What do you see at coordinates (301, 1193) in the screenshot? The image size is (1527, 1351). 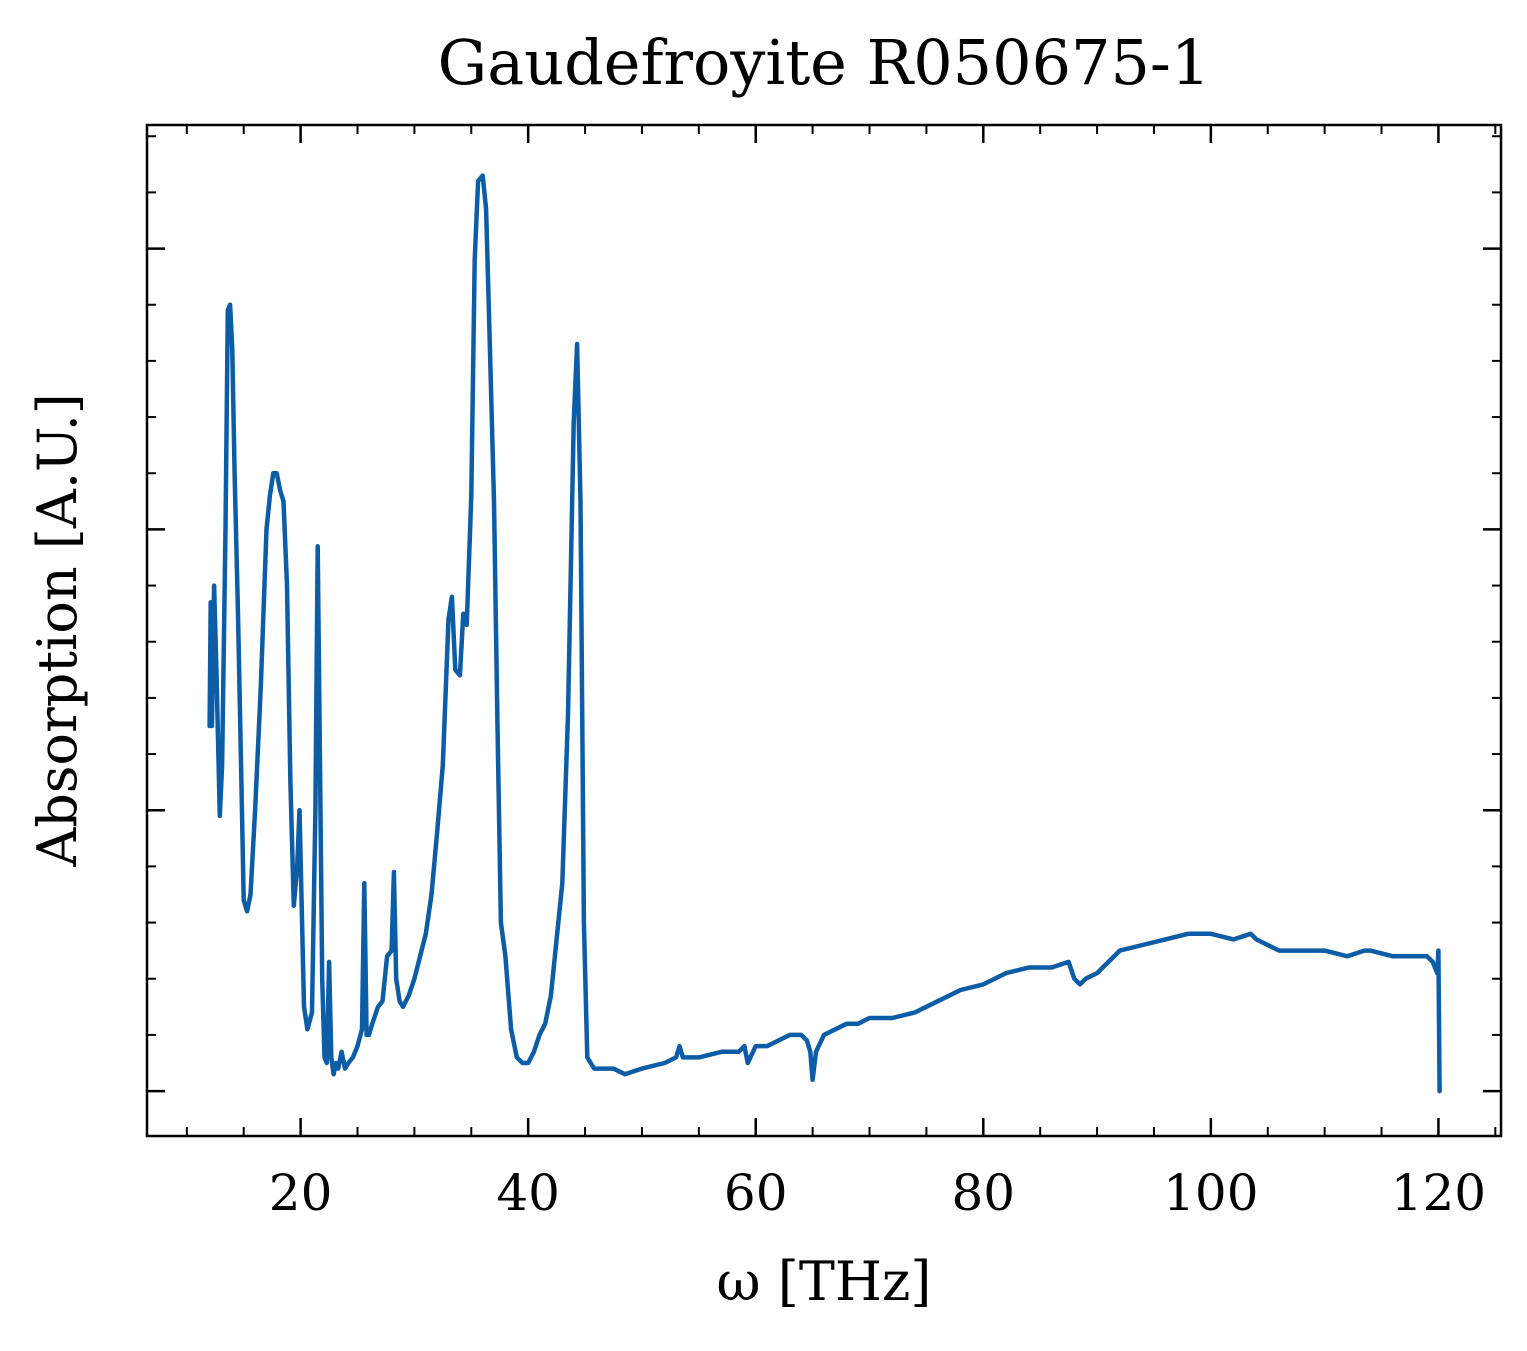 I see `x-tick-label: 20` at bounding box center [301, 1193].